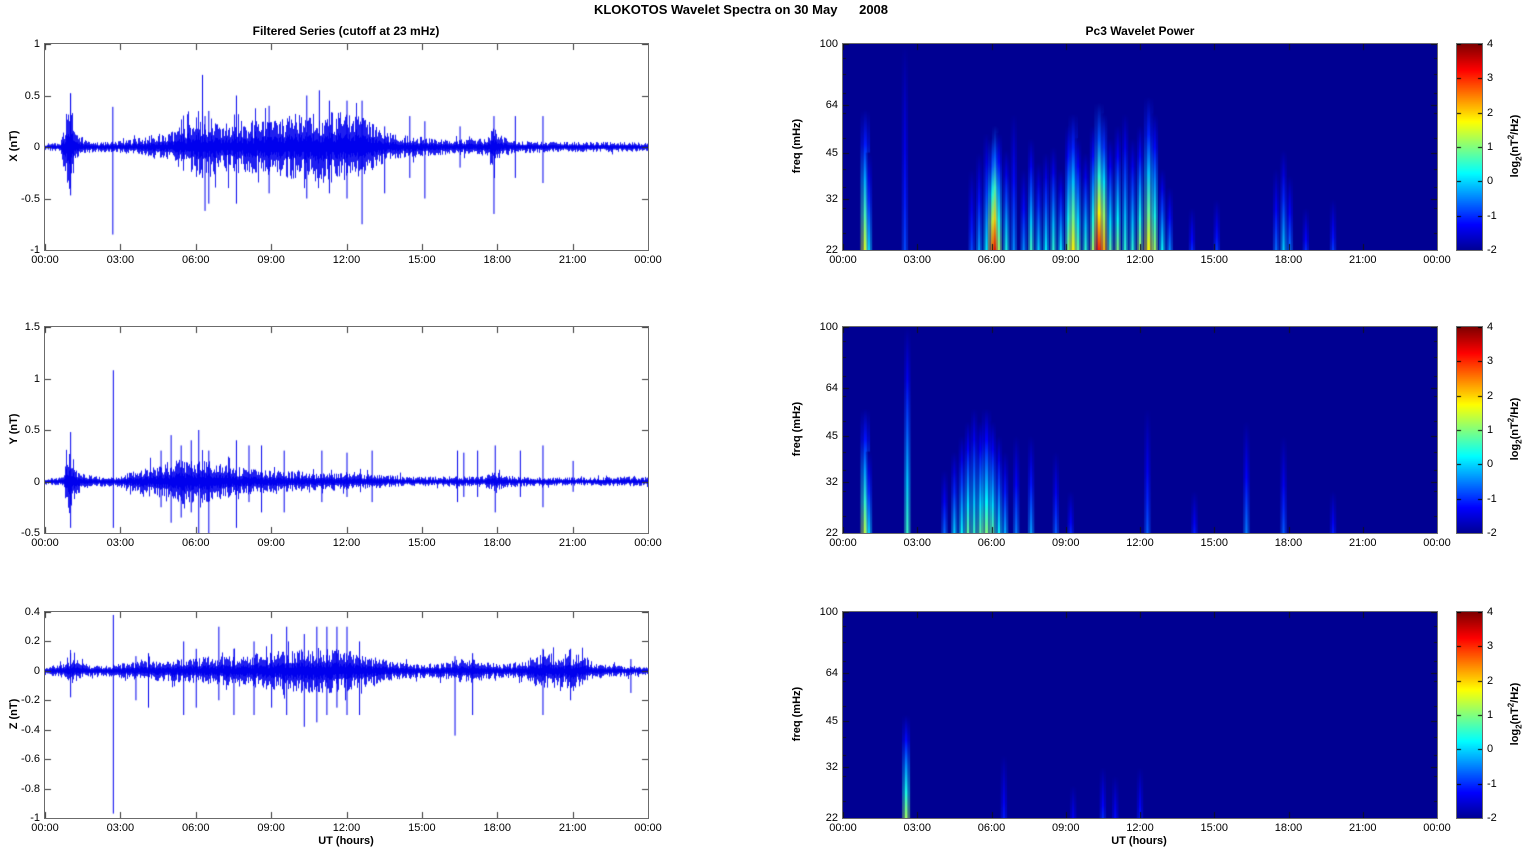 Image resolution: width=1526 pixels, height=851 pixels. I want to click on timeseries-panel-z, so click(346, 715).